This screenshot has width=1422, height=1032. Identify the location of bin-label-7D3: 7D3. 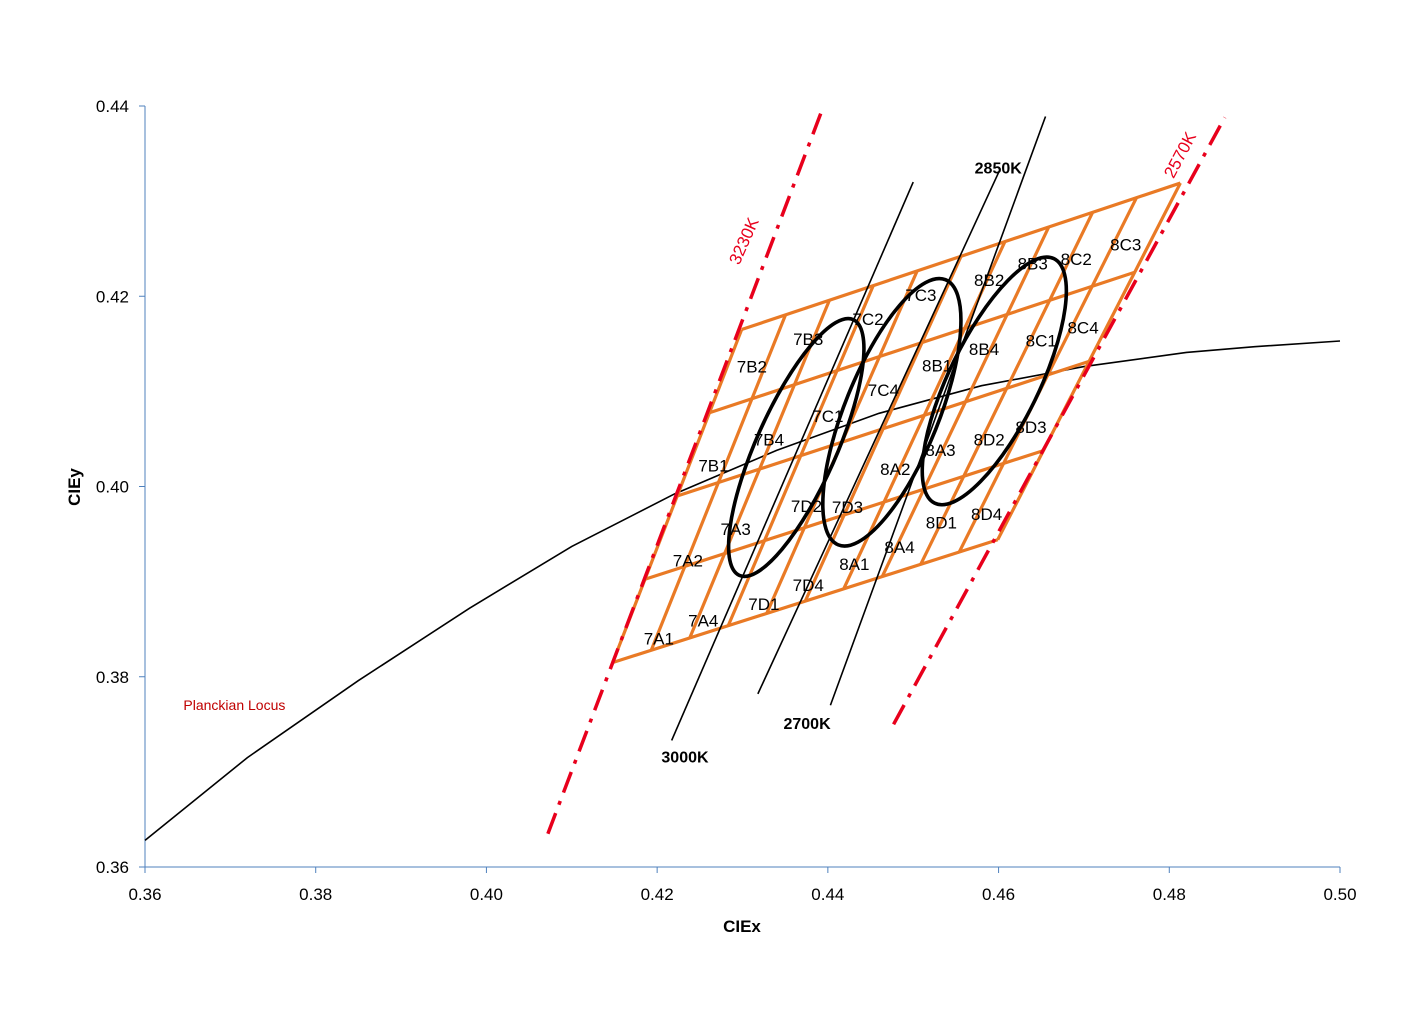
(847, 507).